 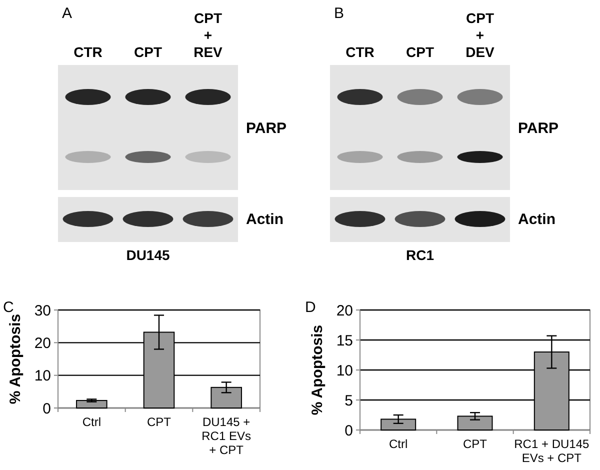 I want to click on chart-title: D, so click(x=310, y=307).